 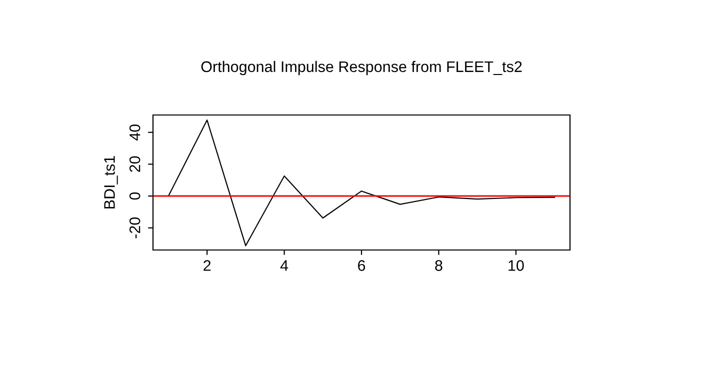 What do you see at coordinates (284, 265) in the screenshot?
I see `x-tick-label: 4` at bounding box center [284, 265].